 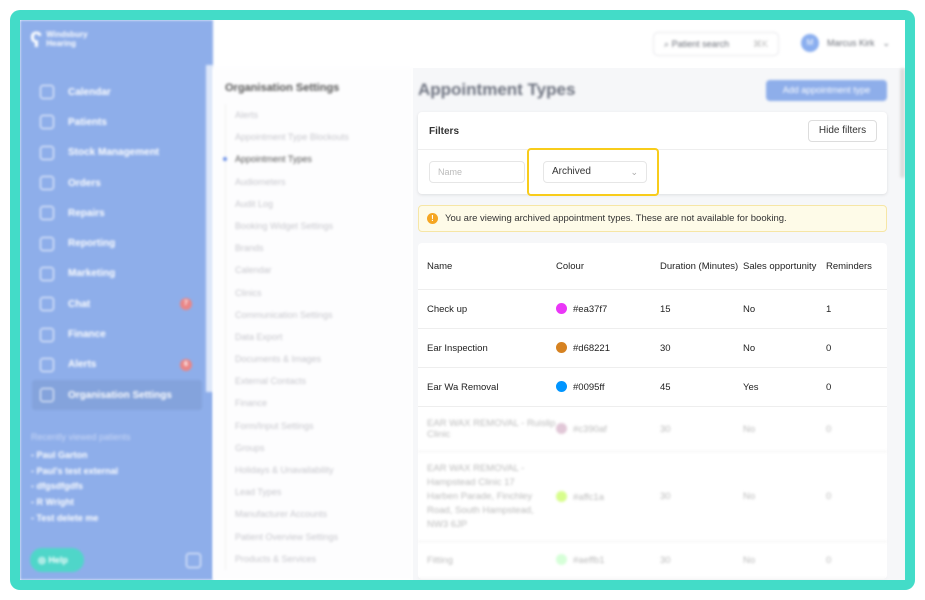 I want to click on settings-item-alerts: Alerts, so click(x=247, y=115).